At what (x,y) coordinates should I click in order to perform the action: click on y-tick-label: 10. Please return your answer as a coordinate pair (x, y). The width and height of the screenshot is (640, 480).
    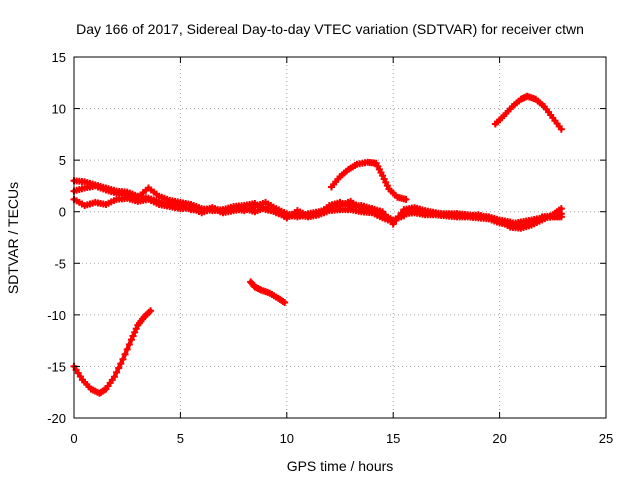
    Looking at the image, I should click on (59, 109).